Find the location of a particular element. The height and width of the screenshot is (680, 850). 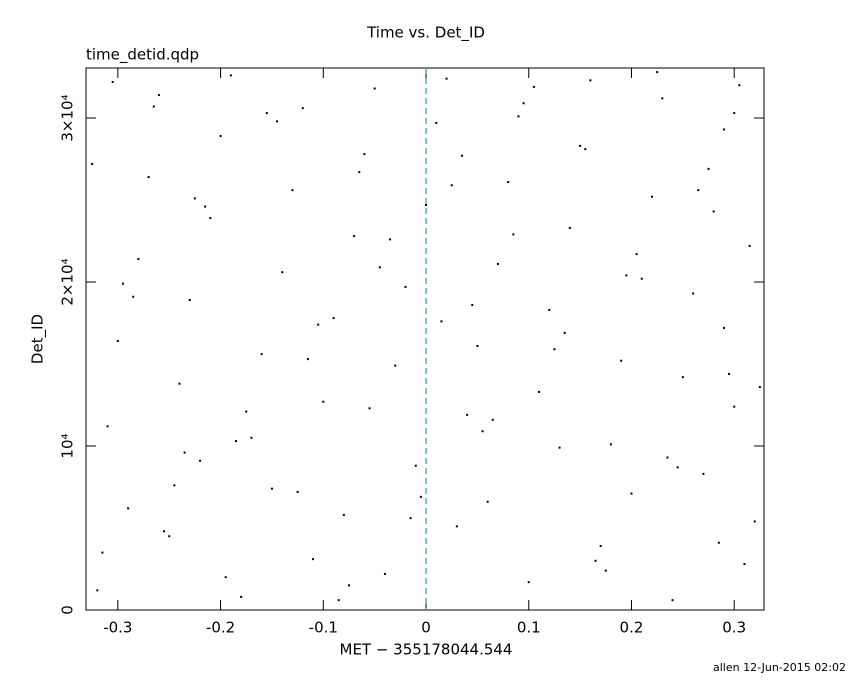

x-tick-label: 0 is located at coordinates (426, 628).